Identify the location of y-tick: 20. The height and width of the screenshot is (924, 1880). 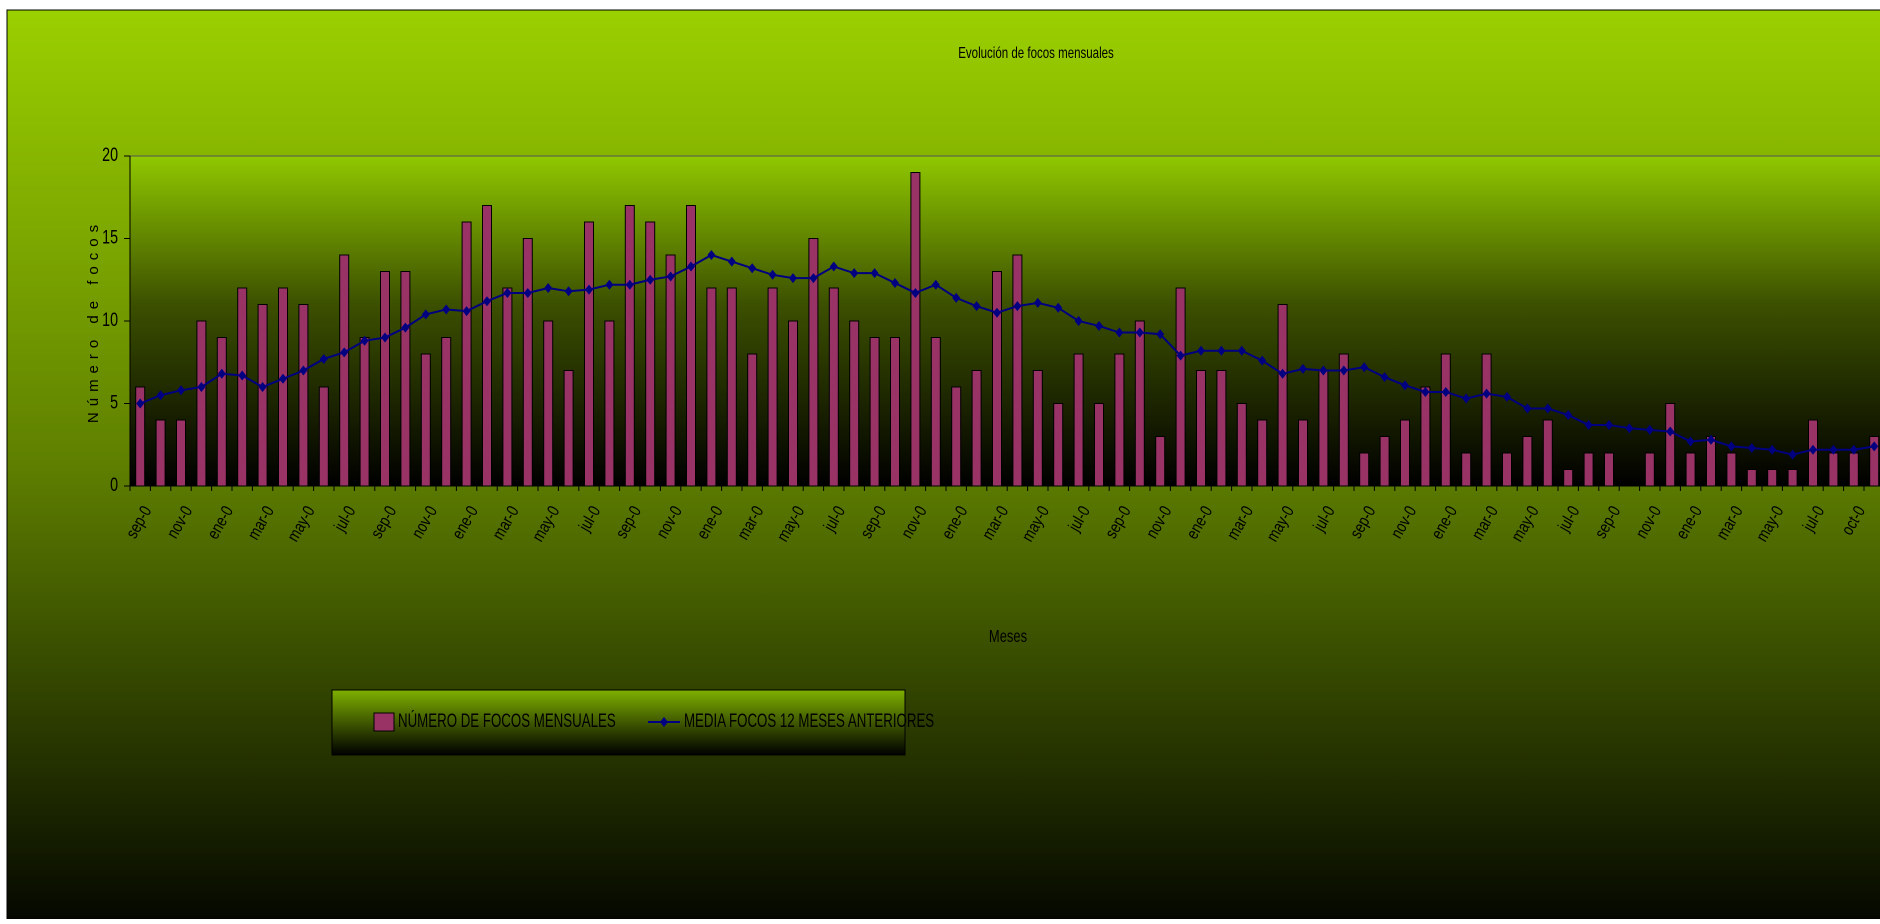
(110, 154).